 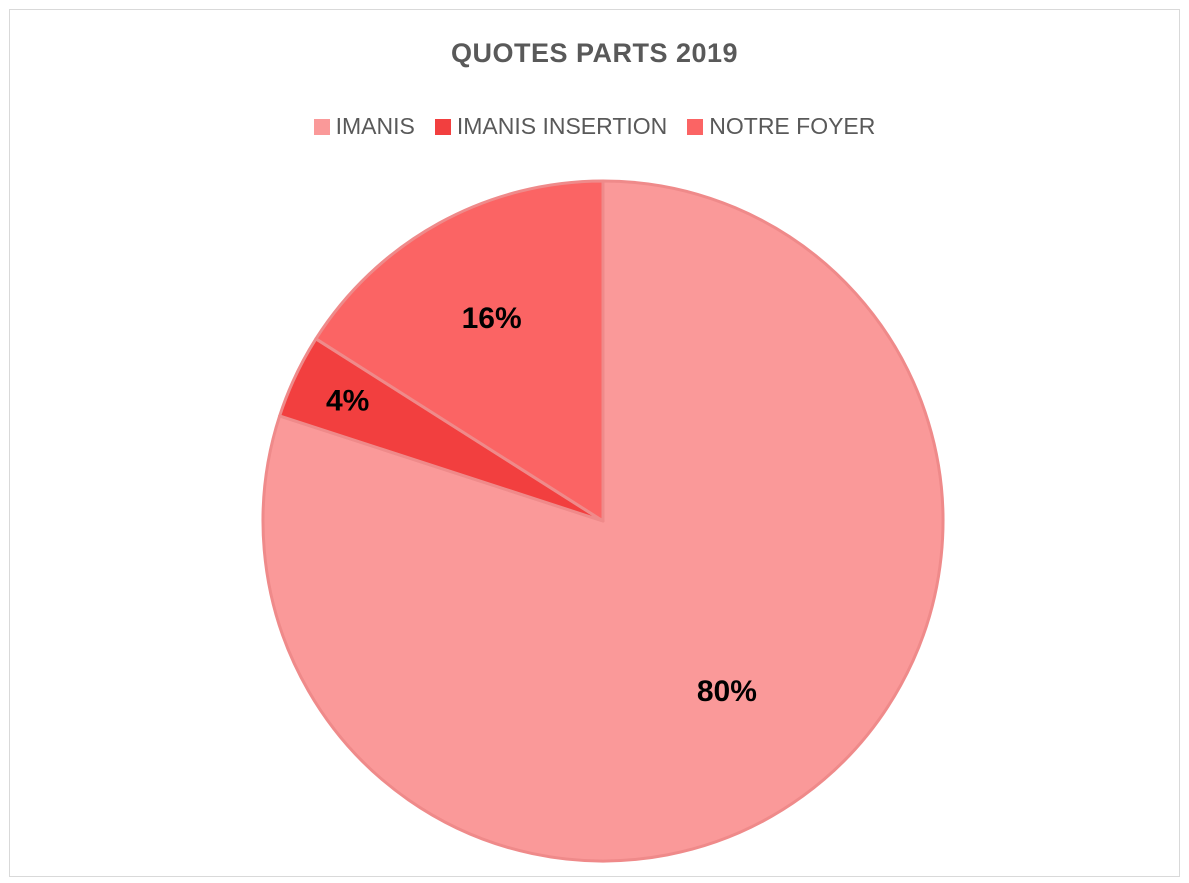 What do you see at coordinates (727, 691) in the screenshot?
I see `data-label-imanis: 80%` at bounding box center [727, 691].